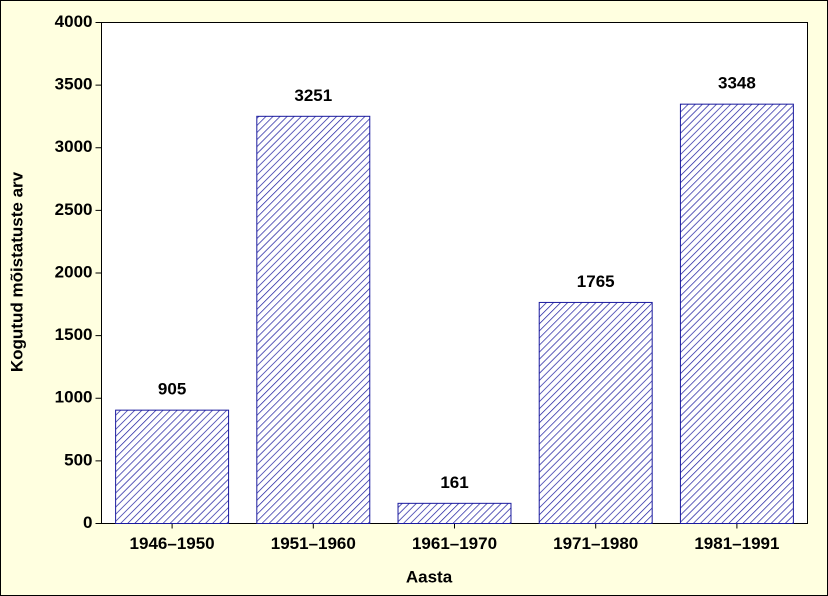 The image size is (828, 596). What do you see at coordinates (172, 543) in the screenshot?
I see `x-tick-label: 1946–1950` at bounding box center [172, 543].